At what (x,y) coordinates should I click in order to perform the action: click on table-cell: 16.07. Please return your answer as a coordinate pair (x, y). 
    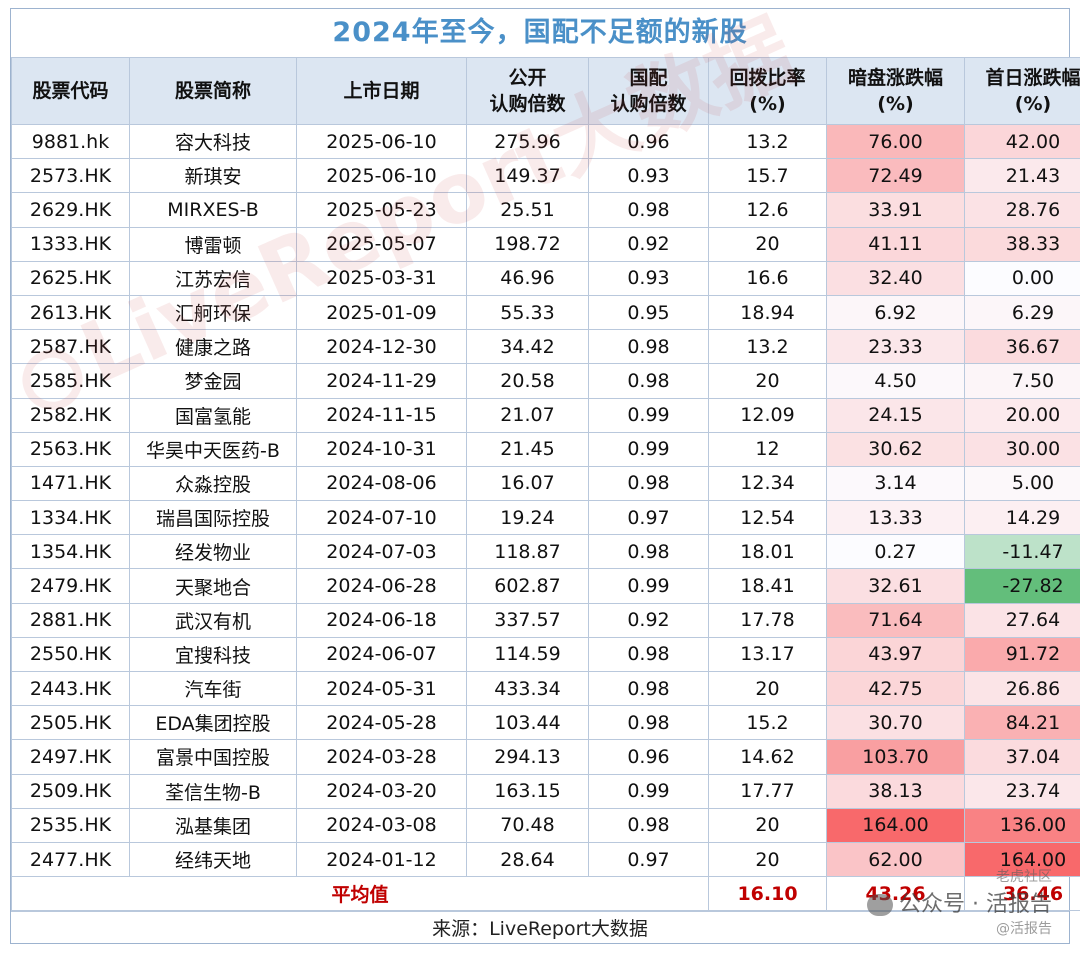
    Looking at the image, I should click on (527, 483).